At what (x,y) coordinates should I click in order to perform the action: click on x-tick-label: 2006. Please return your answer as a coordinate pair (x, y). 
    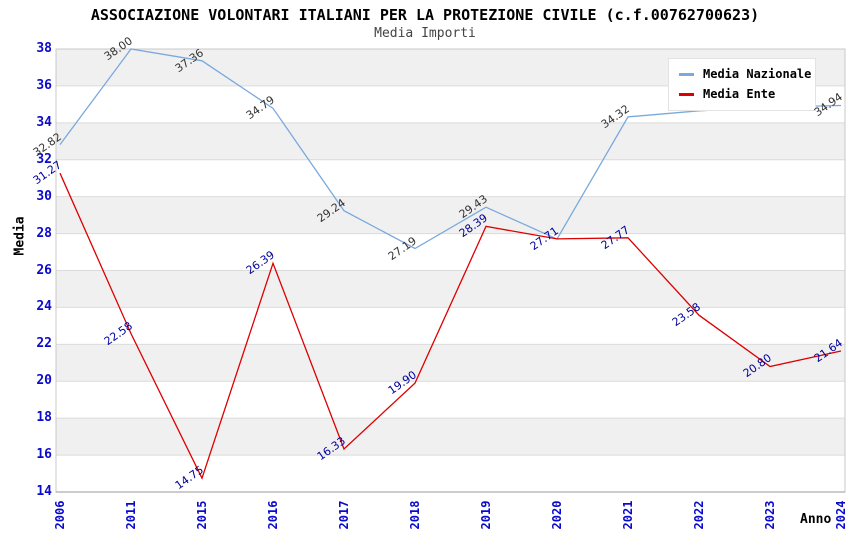
    Looking at the image, I should click on (60, 515).